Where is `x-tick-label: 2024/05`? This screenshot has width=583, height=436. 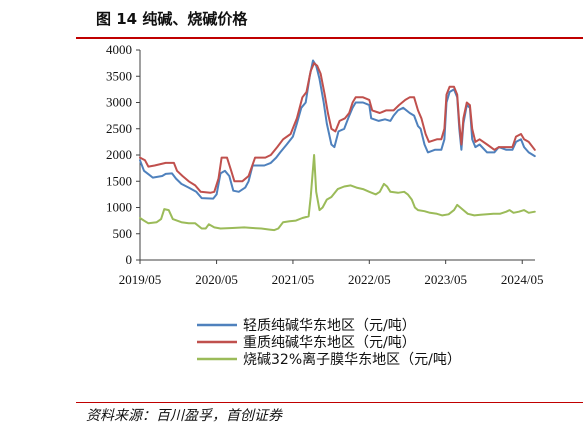 x-tick-label: 2024/05 is located at coordinates (522, 279).